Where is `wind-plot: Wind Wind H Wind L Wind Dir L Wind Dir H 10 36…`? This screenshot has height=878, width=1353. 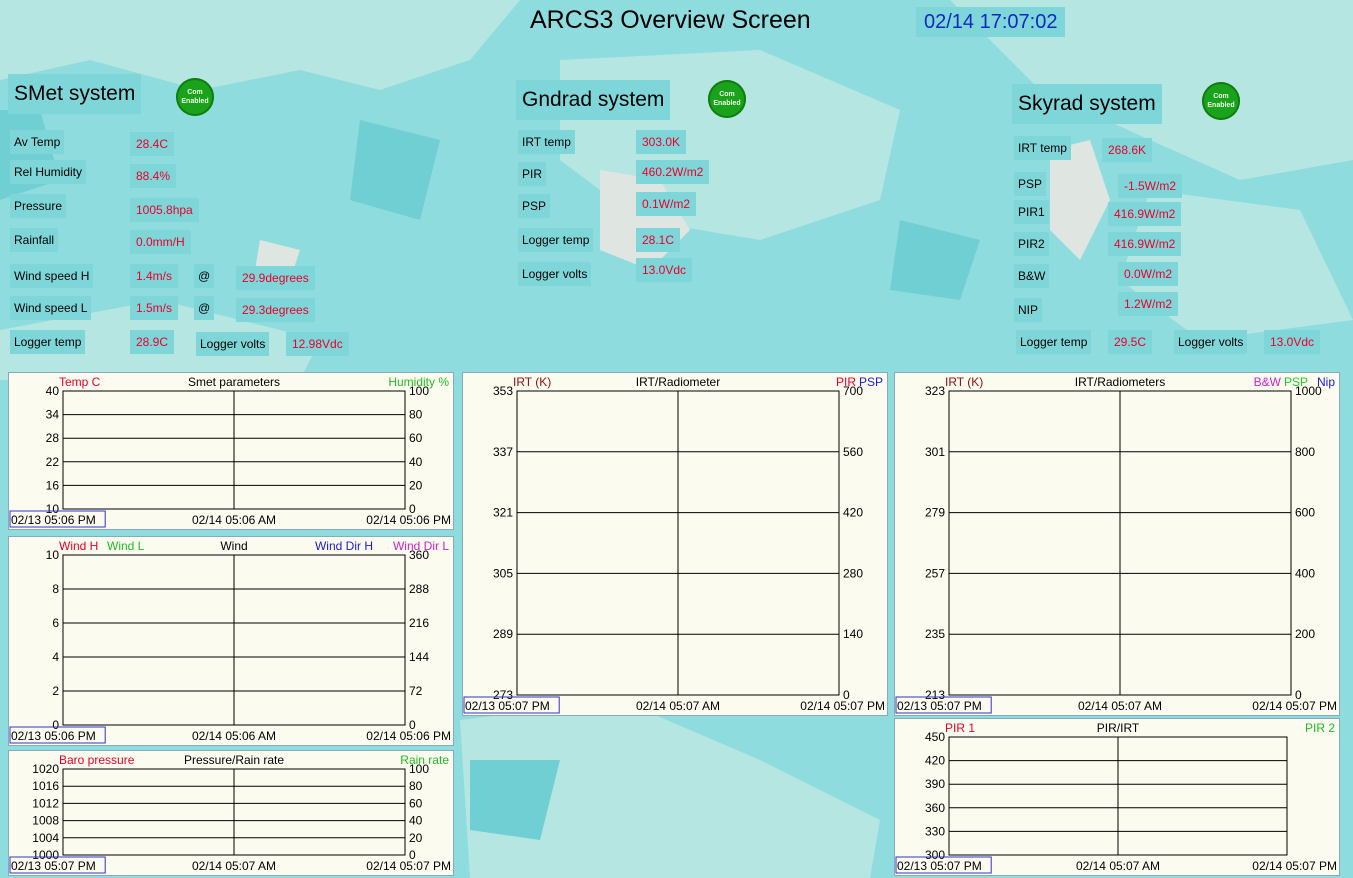
wind-plot: Wind Wind H Wind L Wind Dir L Wind Dir H 10 36… is located at coordinates (230, 641).